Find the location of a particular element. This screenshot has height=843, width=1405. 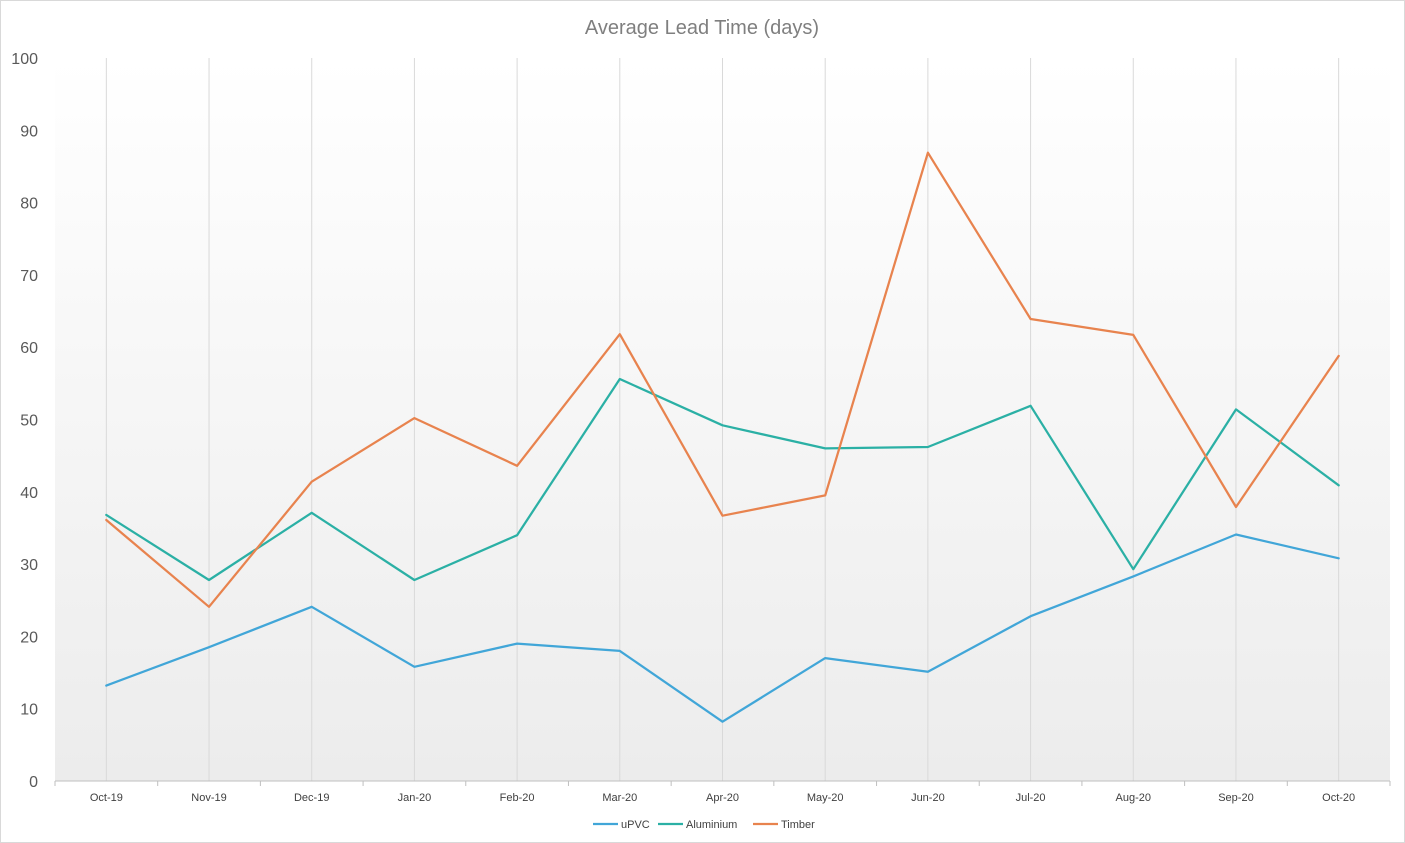

y-tick-label: 50 is located at coordinates (29, 421).